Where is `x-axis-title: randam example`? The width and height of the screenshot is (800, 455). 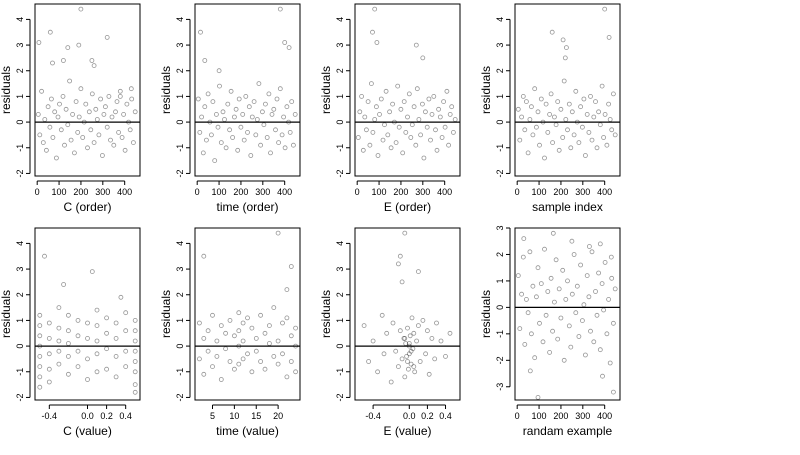
x-axis-title: randam example is located at coordinates (568, 431).